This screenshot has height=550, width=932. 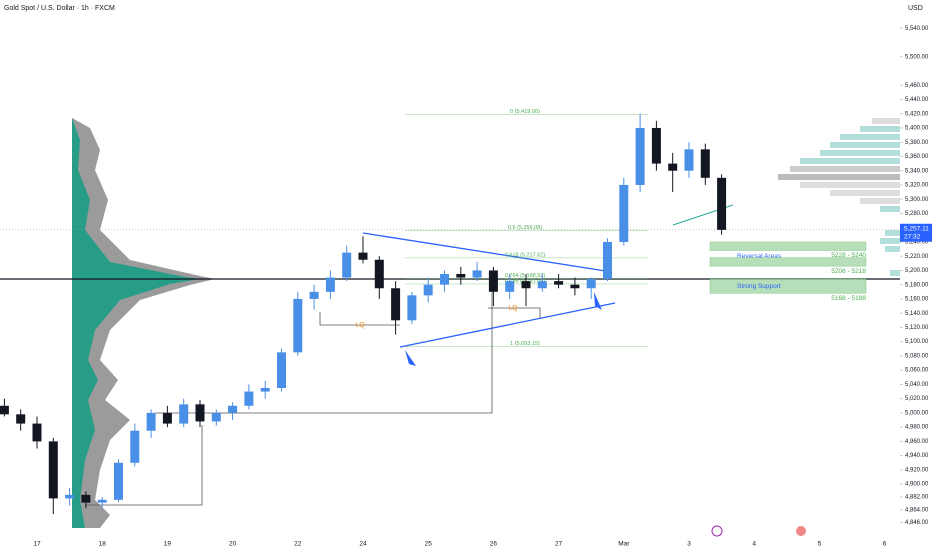 What do you see at coordinates (917, 86) in the screenshot?
I see `y-tick-label: 5,460.00` at bounding box center [917, 86].